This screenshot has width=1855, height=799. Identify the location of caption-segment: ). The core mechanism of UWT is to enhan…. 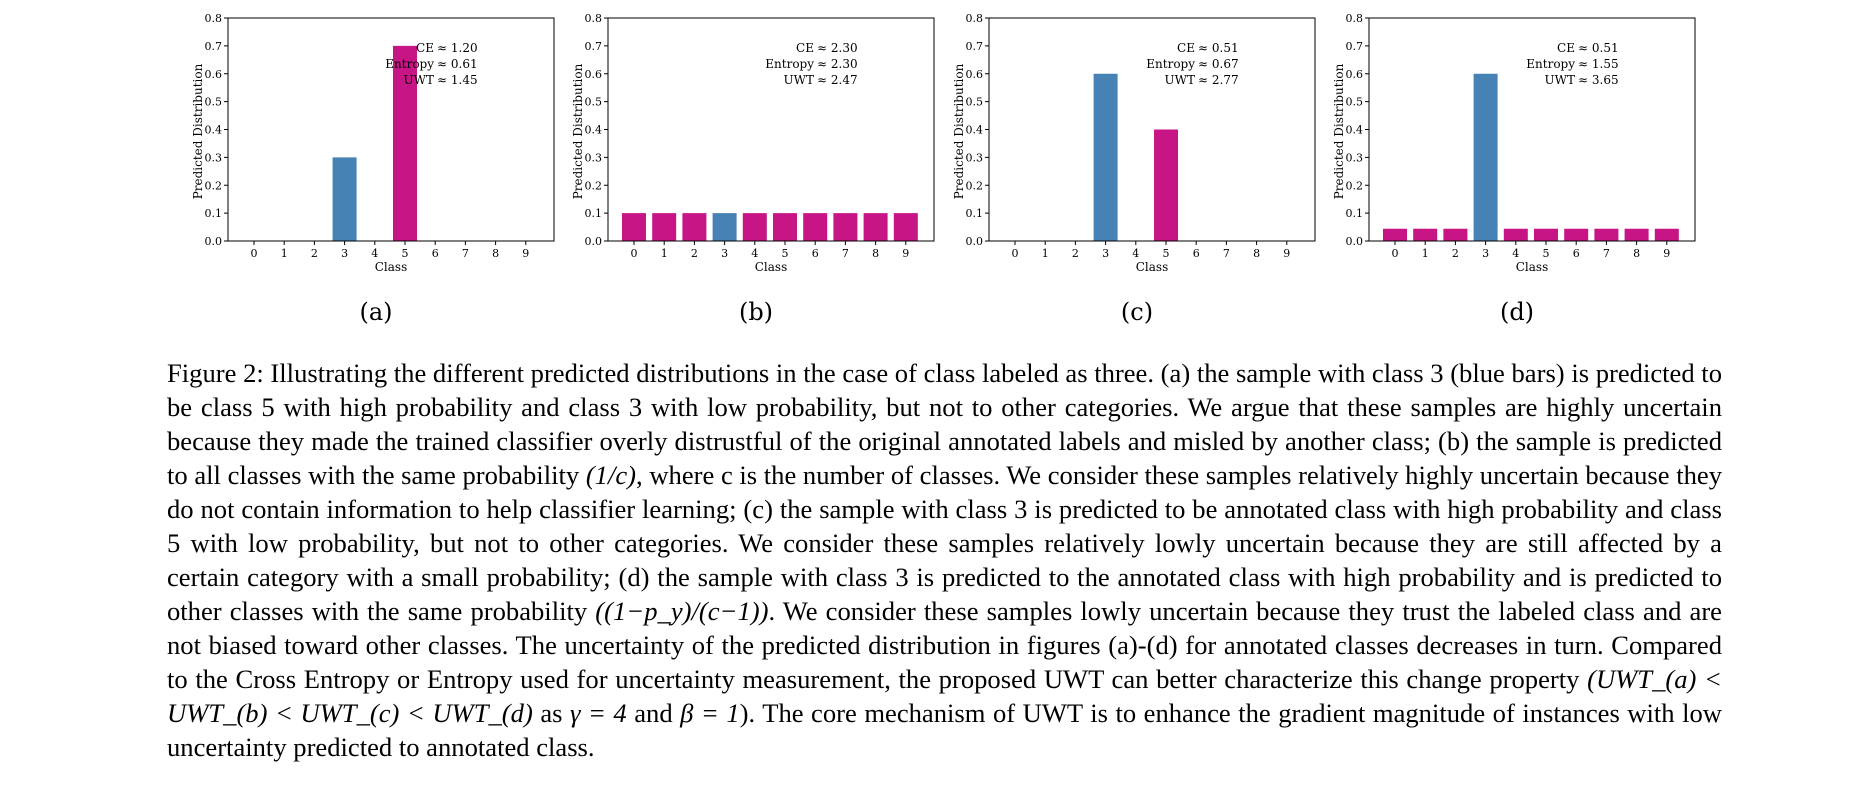
(944, 730).